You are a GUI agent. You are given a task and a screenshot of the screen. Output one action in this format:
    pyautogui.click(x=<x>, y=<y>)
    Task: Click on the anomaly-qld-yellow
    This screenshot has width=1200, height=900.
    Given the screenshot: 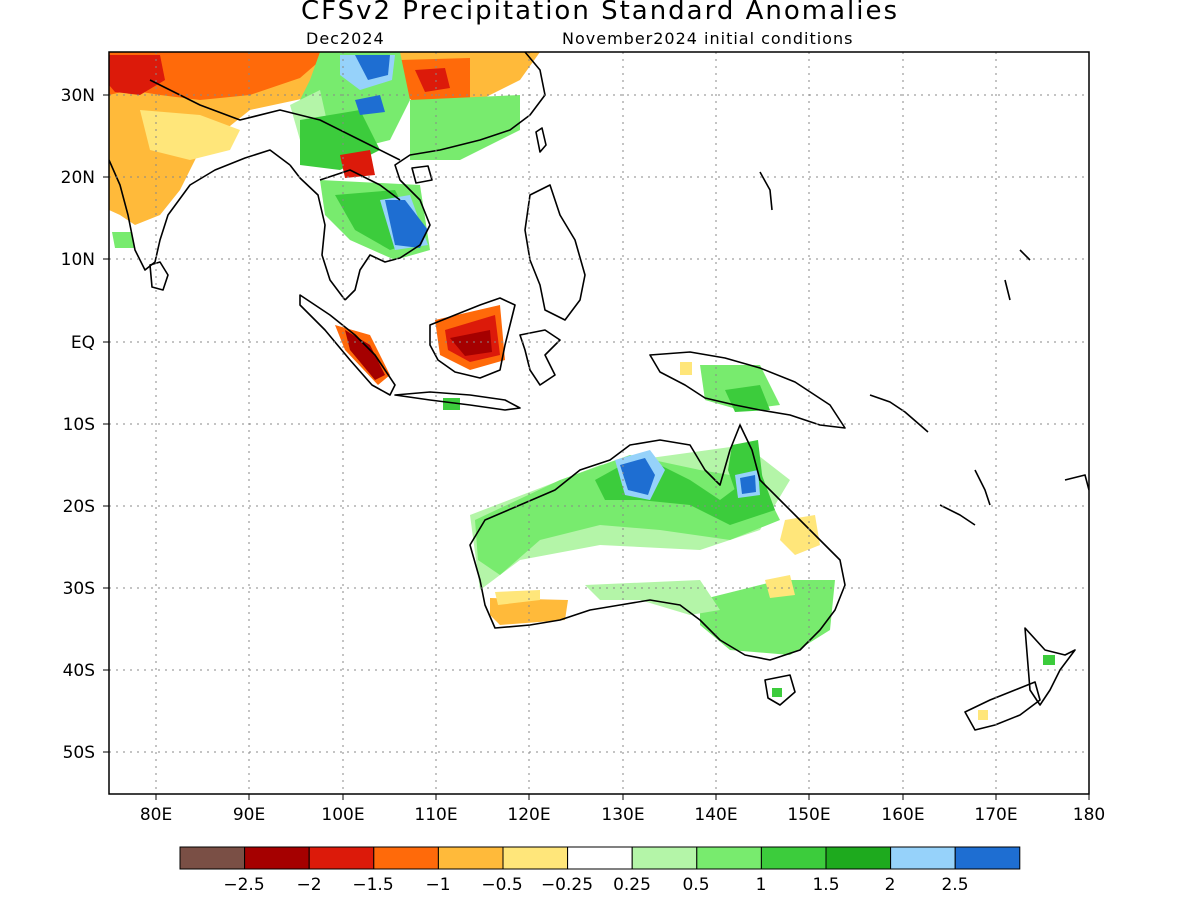 What is the action you would take?
    pyautogui.click(x=800, y=535)
    